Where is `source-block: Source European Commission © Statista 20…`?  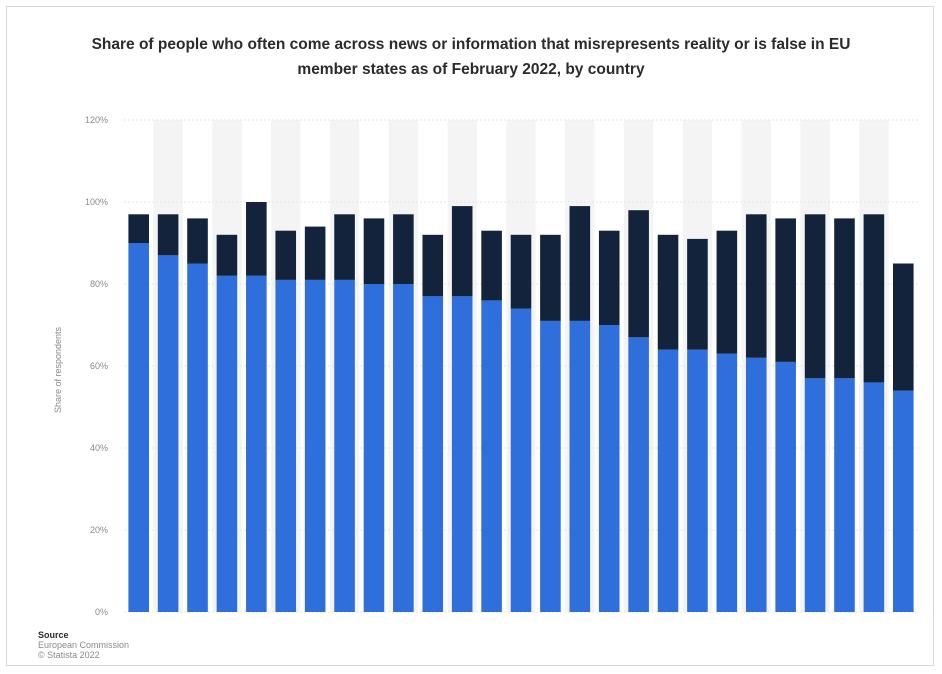
source-block: Source European Commission © Statista 20… is located at coordinates (83, 645).